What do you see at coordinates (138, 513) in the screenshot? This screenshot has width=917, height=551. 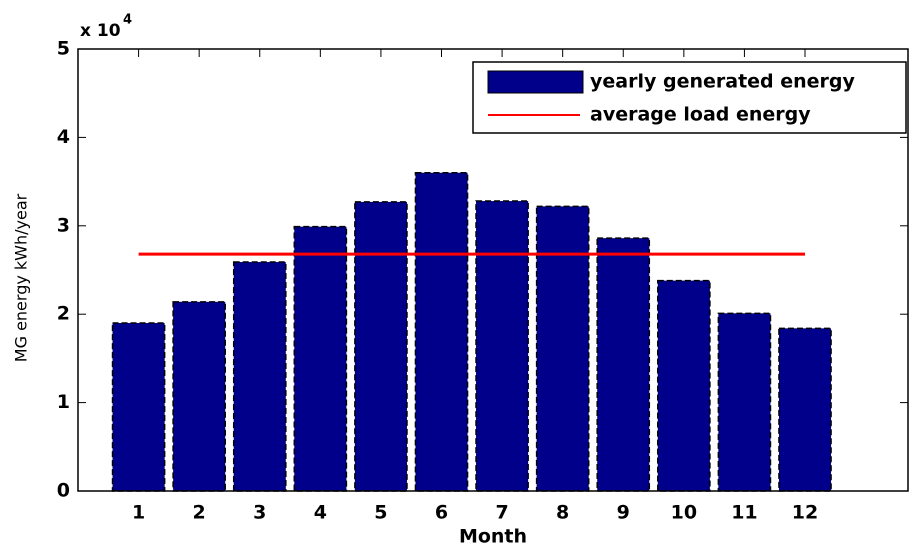 I see `x-tick-label: 1` at bounding box center [138, 513].